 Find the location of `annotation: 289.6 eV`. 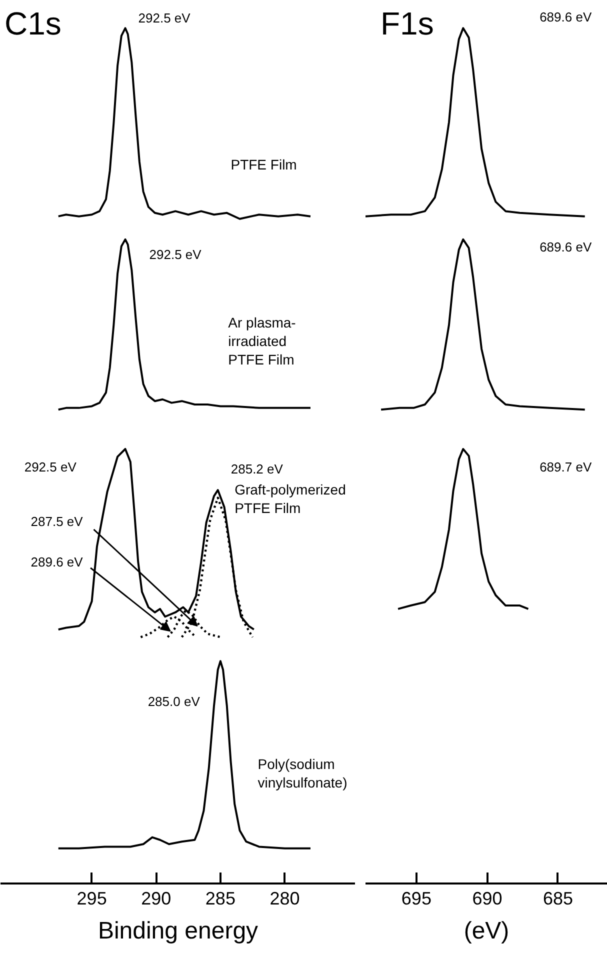

annotation: 289.6 eV is located at coordinates (57, 562).